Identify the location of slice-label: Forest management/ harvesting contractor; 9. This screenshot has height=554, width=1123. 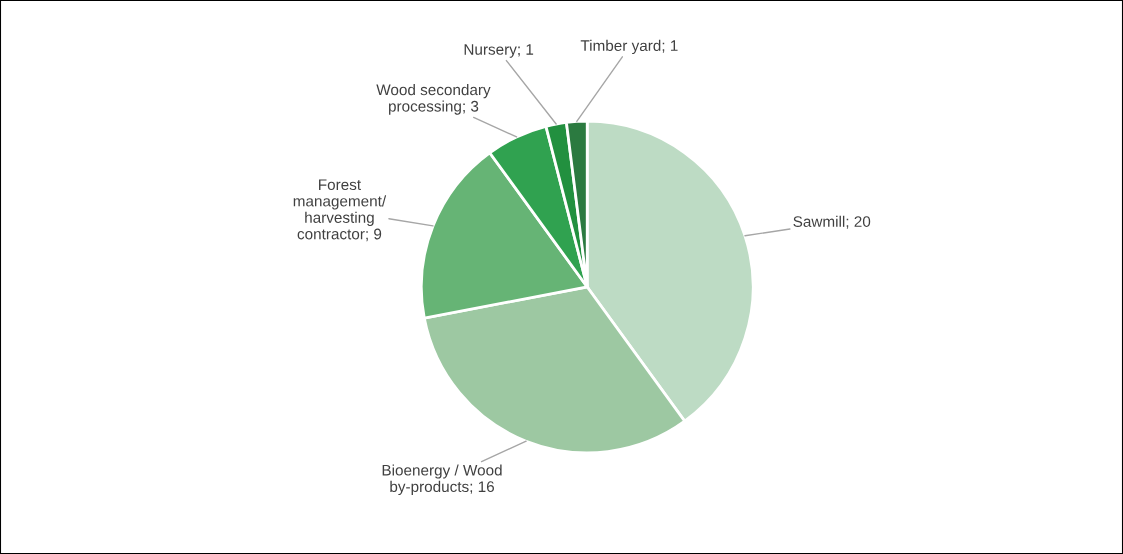
(340, 210).